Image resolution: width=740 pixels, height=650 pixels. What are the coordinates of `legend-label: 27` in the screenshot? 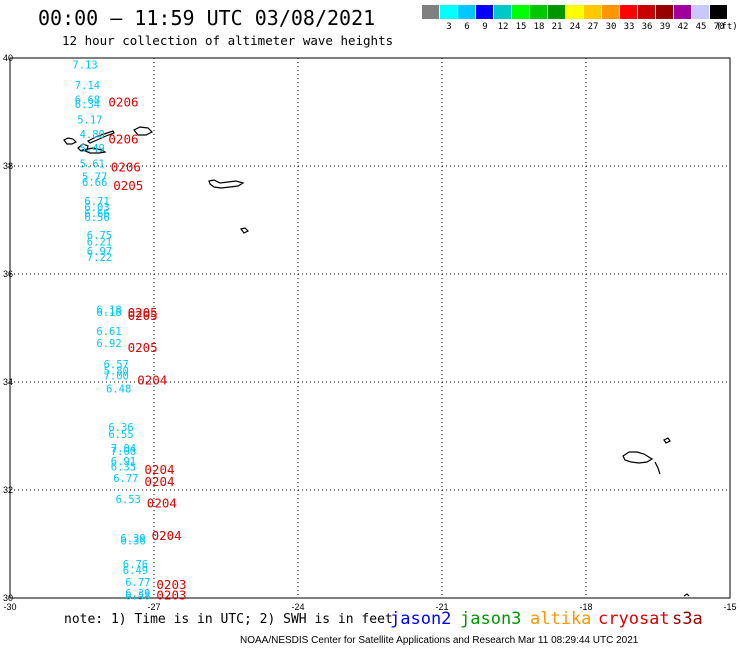 It's located at (593, 27).